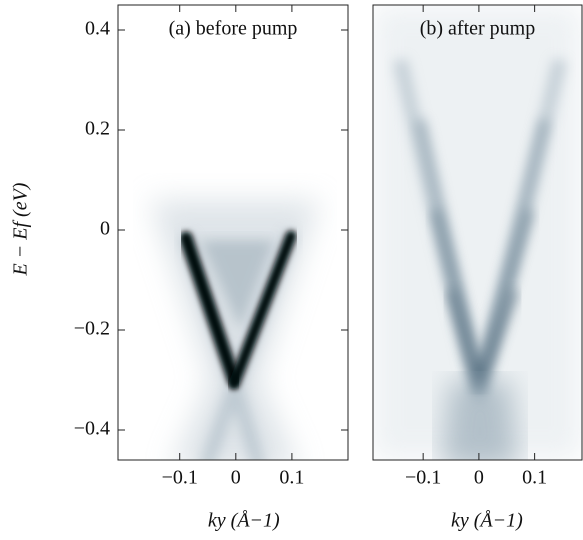  What do you see at coordinates (235, 330) in the screenshot?
I see `intensity-map-a` at bounding box center [235, 330].